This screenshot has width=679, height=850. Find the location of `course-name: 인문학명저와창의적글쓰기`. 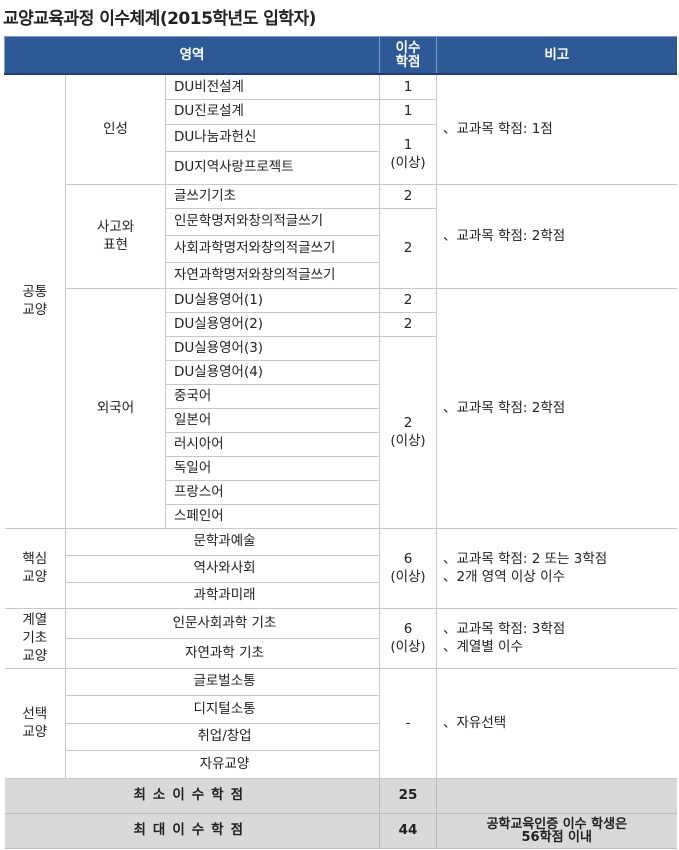

course-name: 인문학명저와창의적글쓰기 is located at coordinates (272, 221).